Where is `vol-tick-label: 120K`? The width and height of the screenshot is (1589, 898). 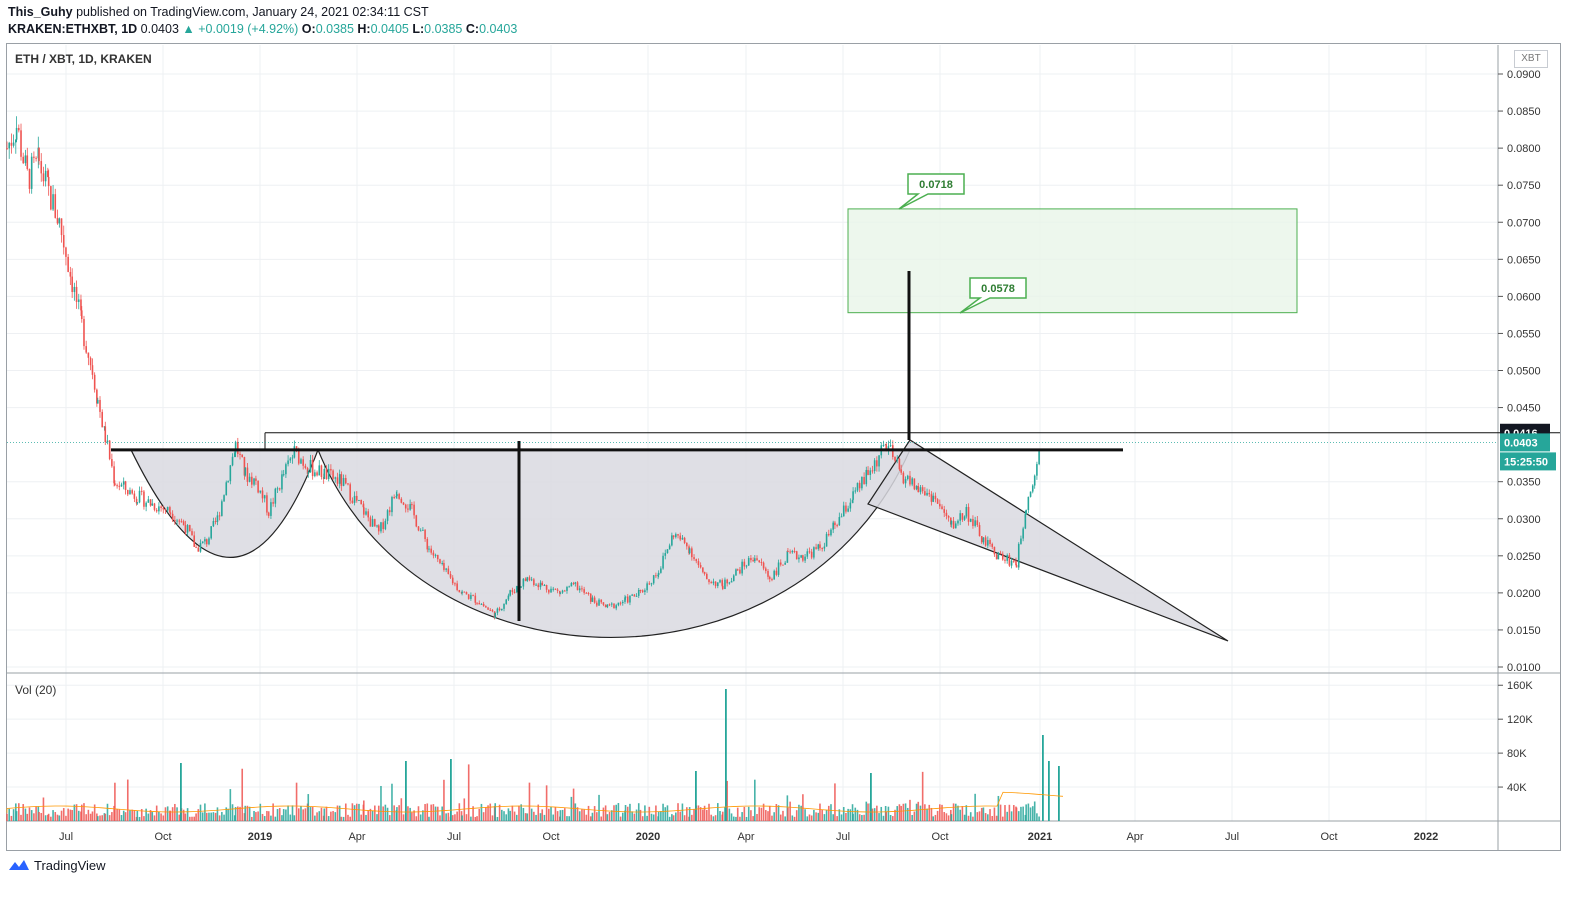
vol-tick-label: 120K is located at coordinates (1520, 720).